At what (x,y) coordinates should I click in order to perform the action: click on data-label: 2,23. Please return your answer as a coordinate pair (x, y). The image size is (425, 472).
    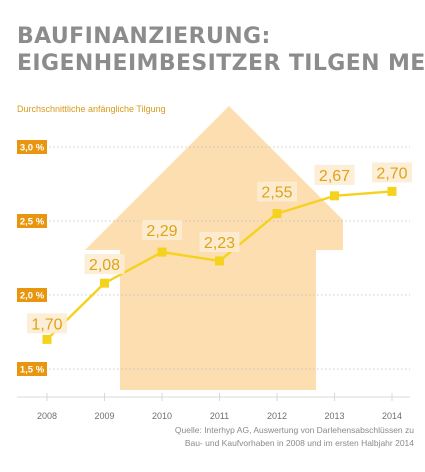
    Looking at the image, I should click on (219, 243).